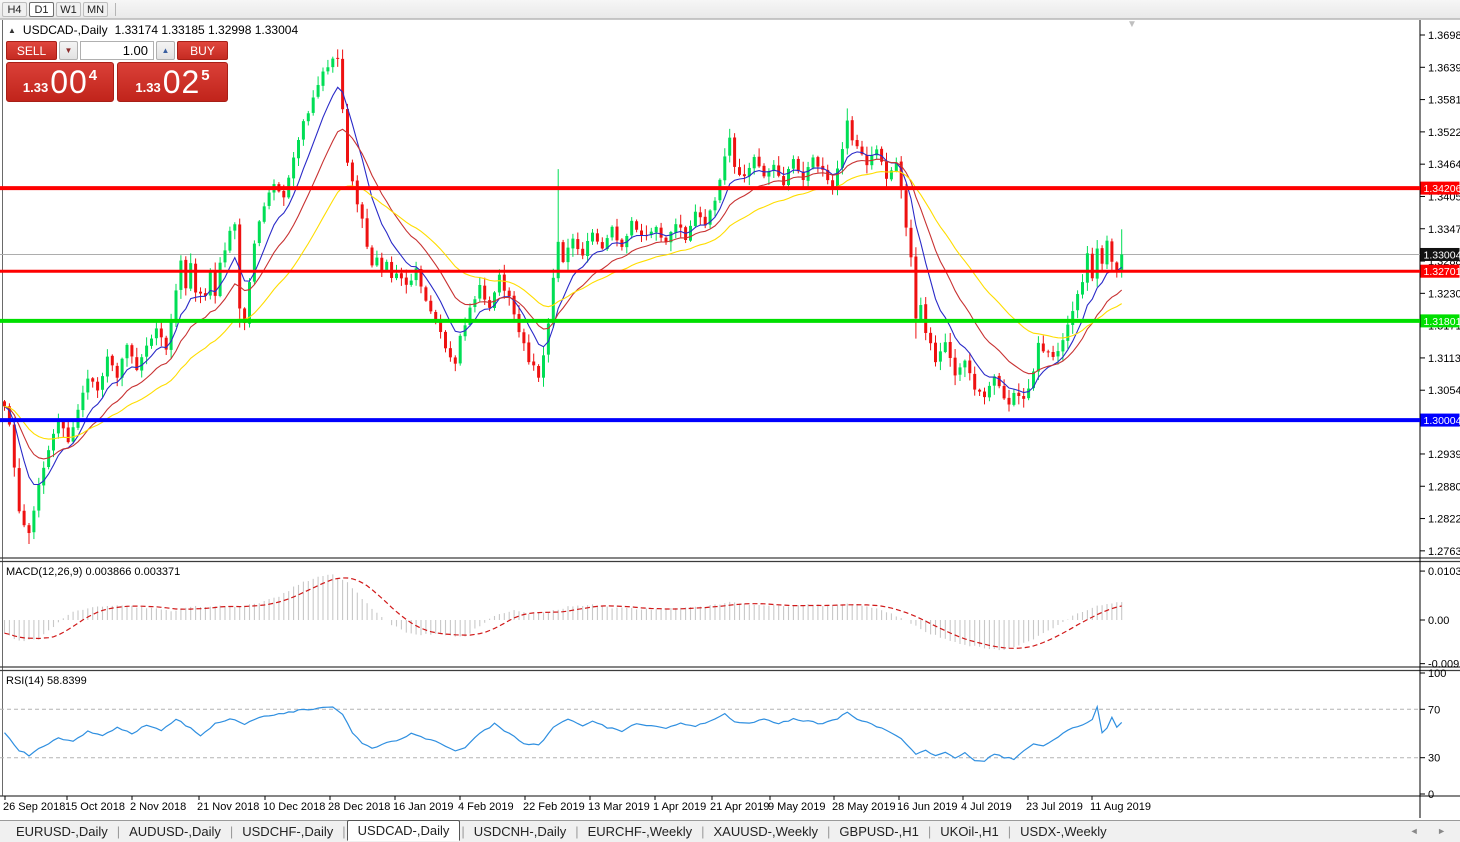  I want to click on buy-price-button: 1.33 02 5, so click(172, 82).